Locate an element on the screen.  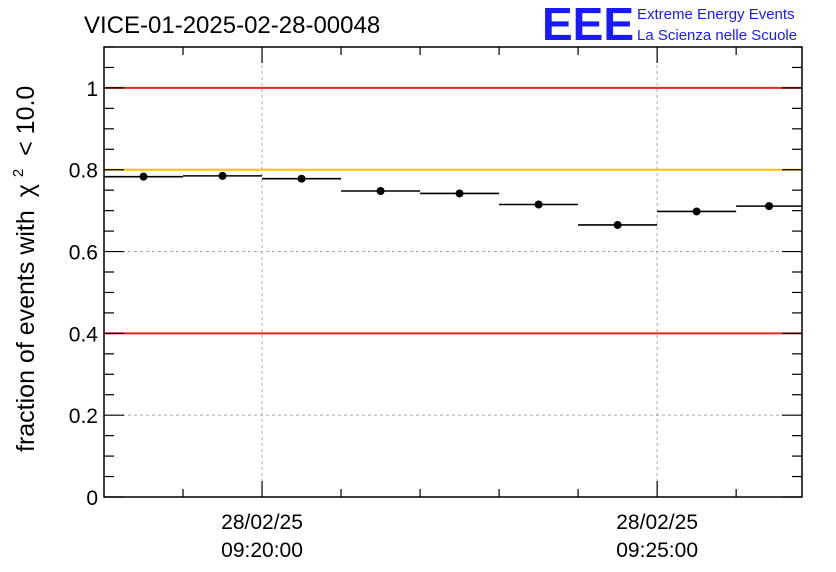
data-points is located at coordinates (453, 200).